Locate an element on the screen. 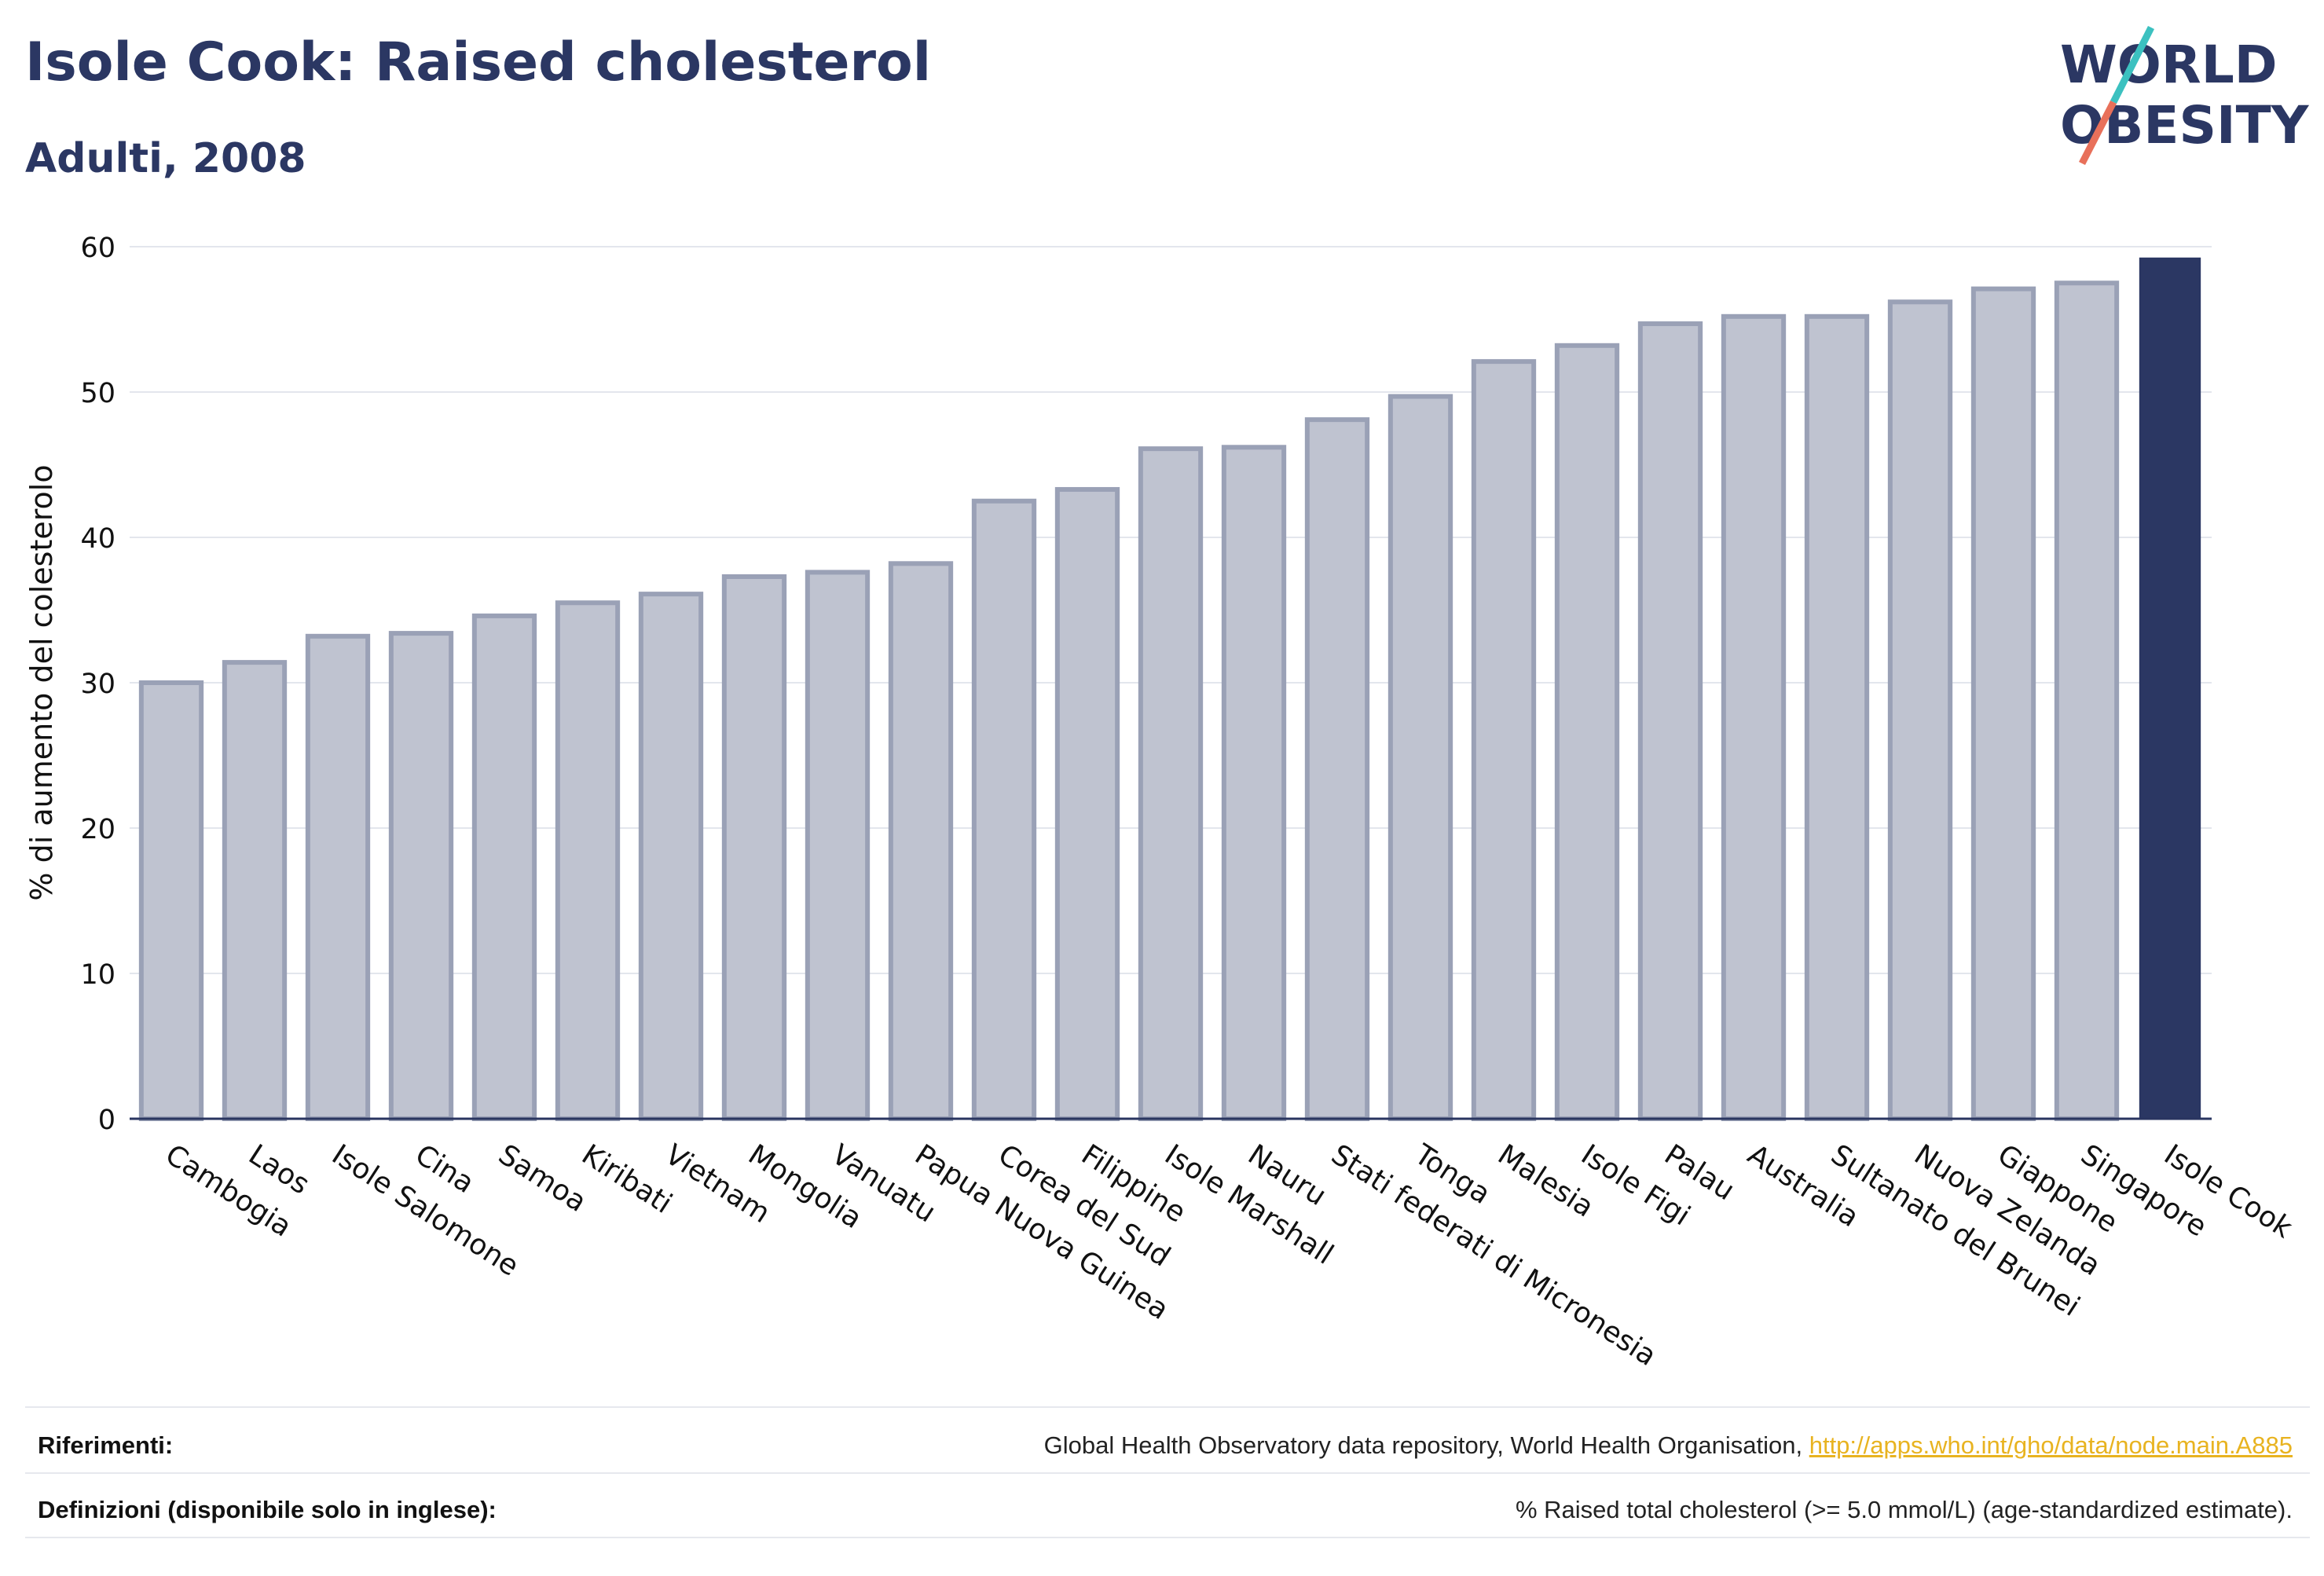  x-tick-label: Malesia is located at coordinates (1545, 1181).